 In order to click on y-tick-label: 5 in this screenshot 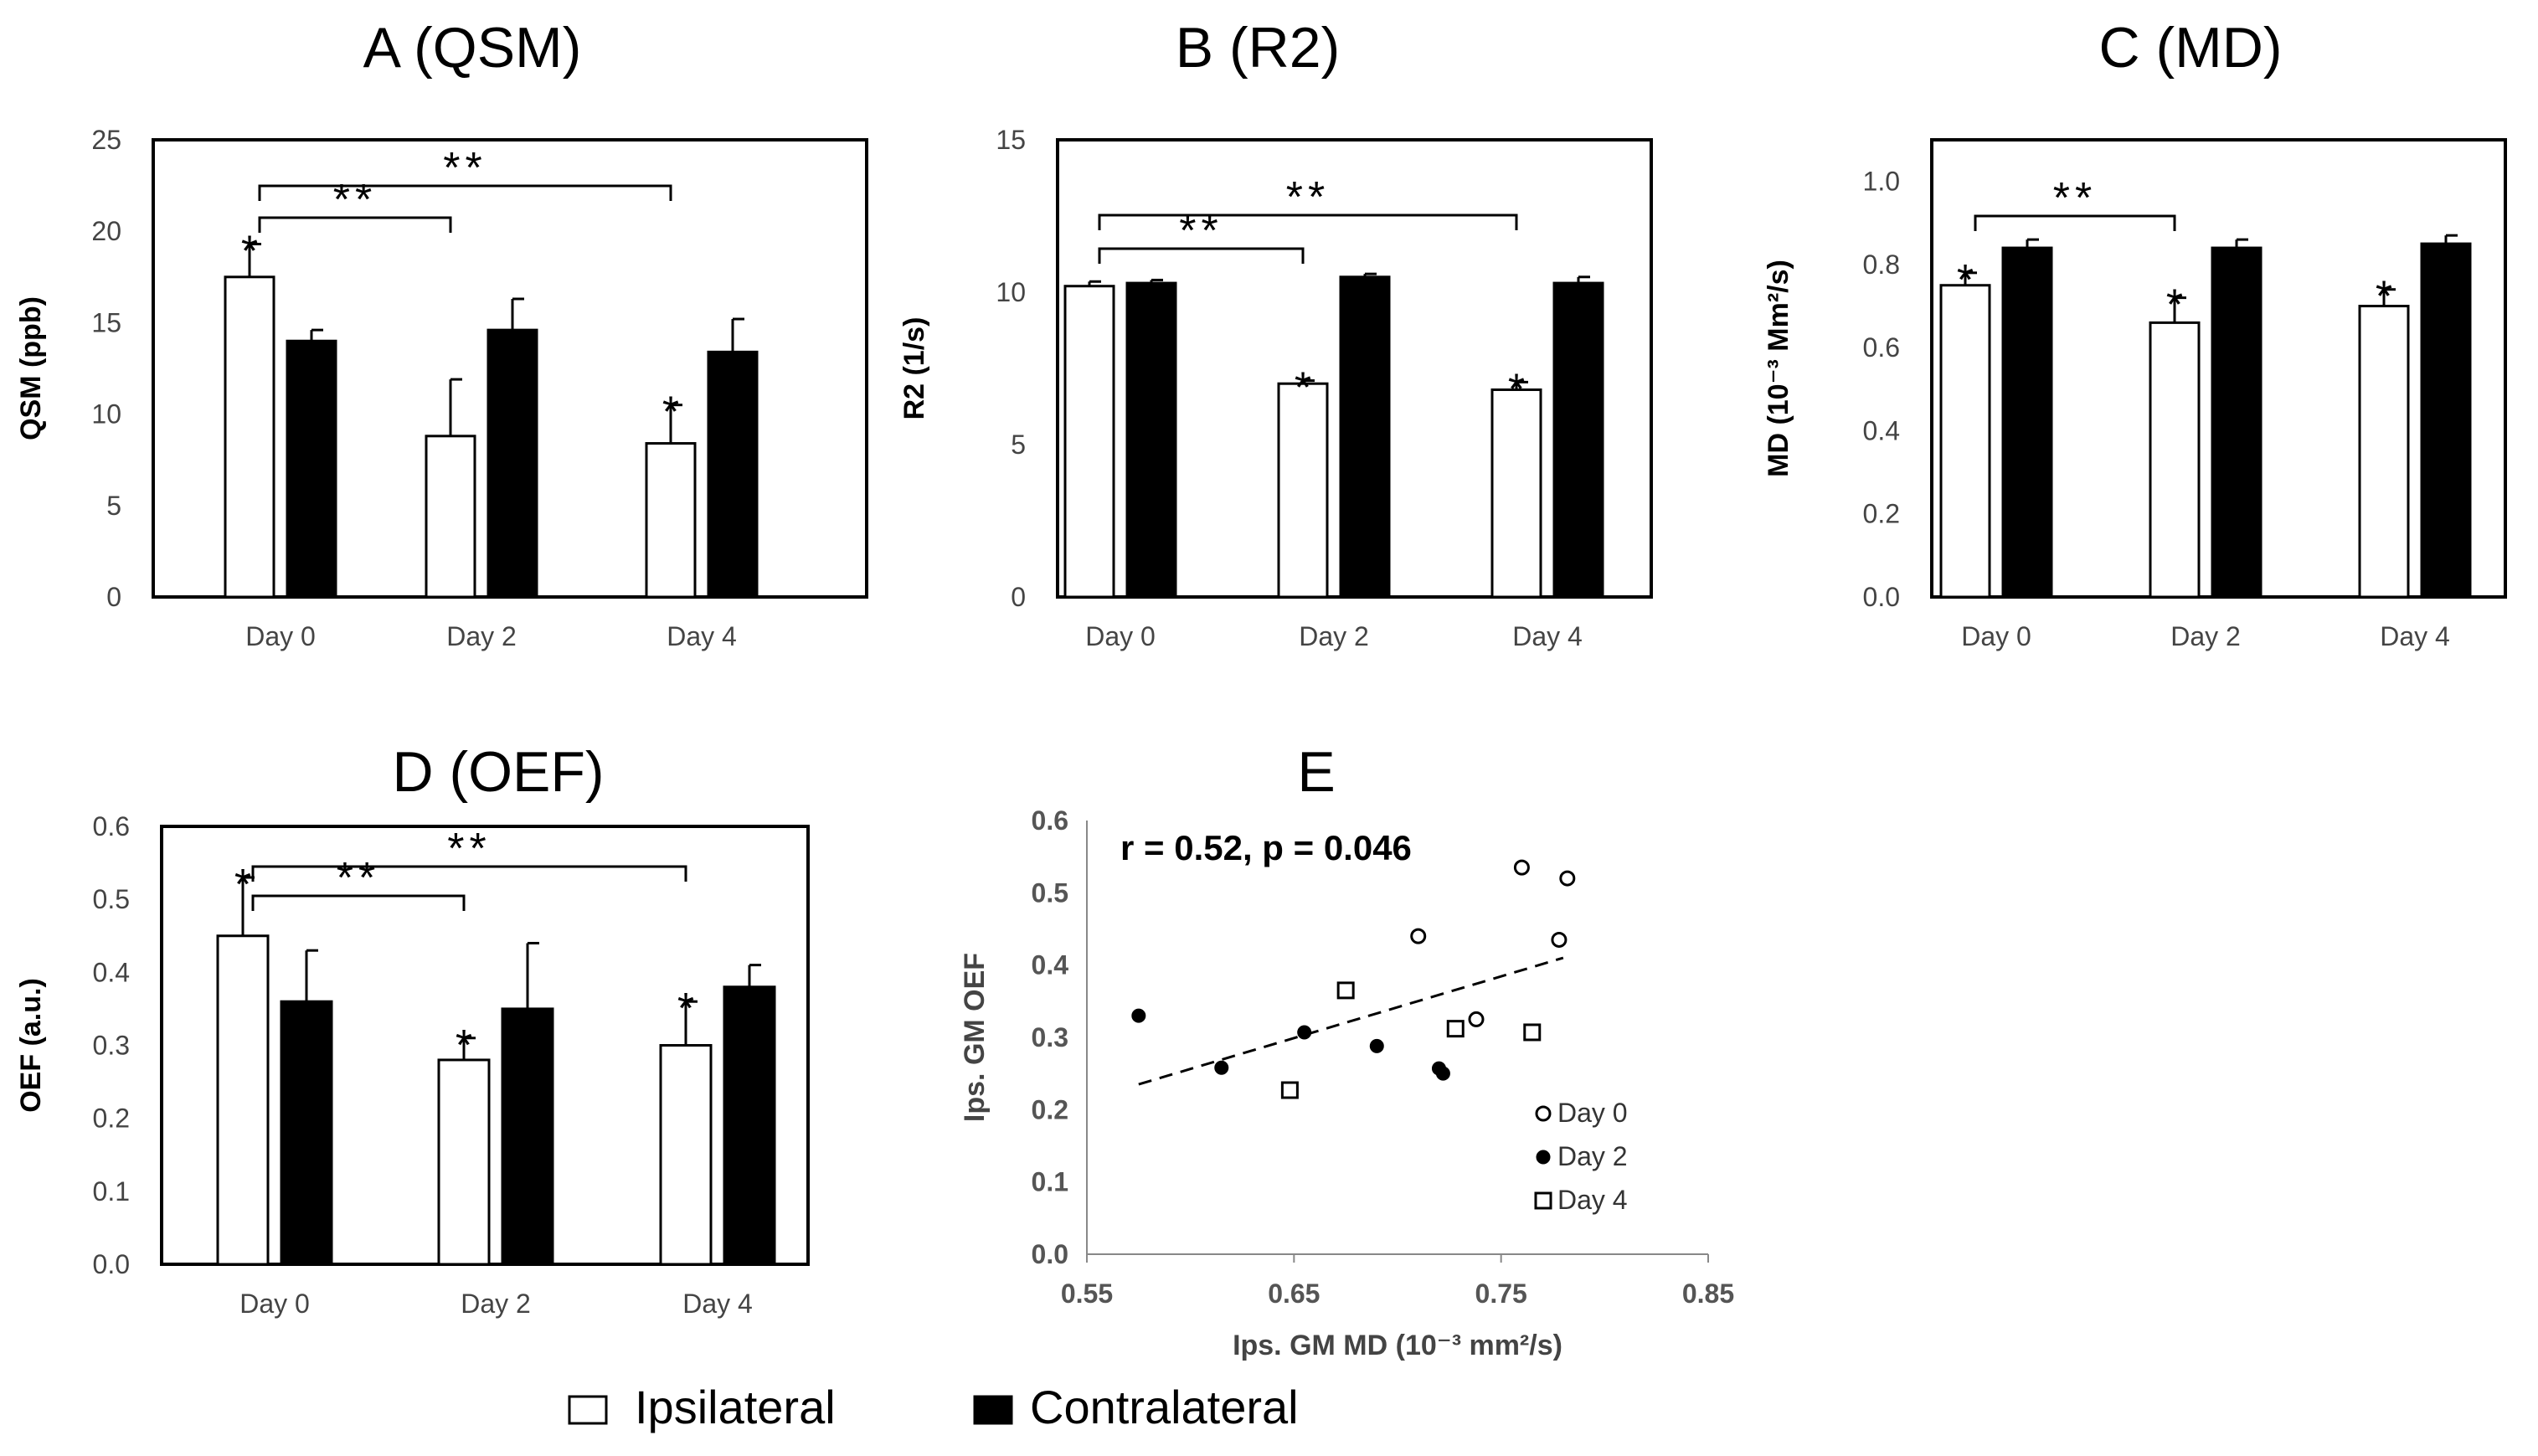, I will do `click(113, 506)`.